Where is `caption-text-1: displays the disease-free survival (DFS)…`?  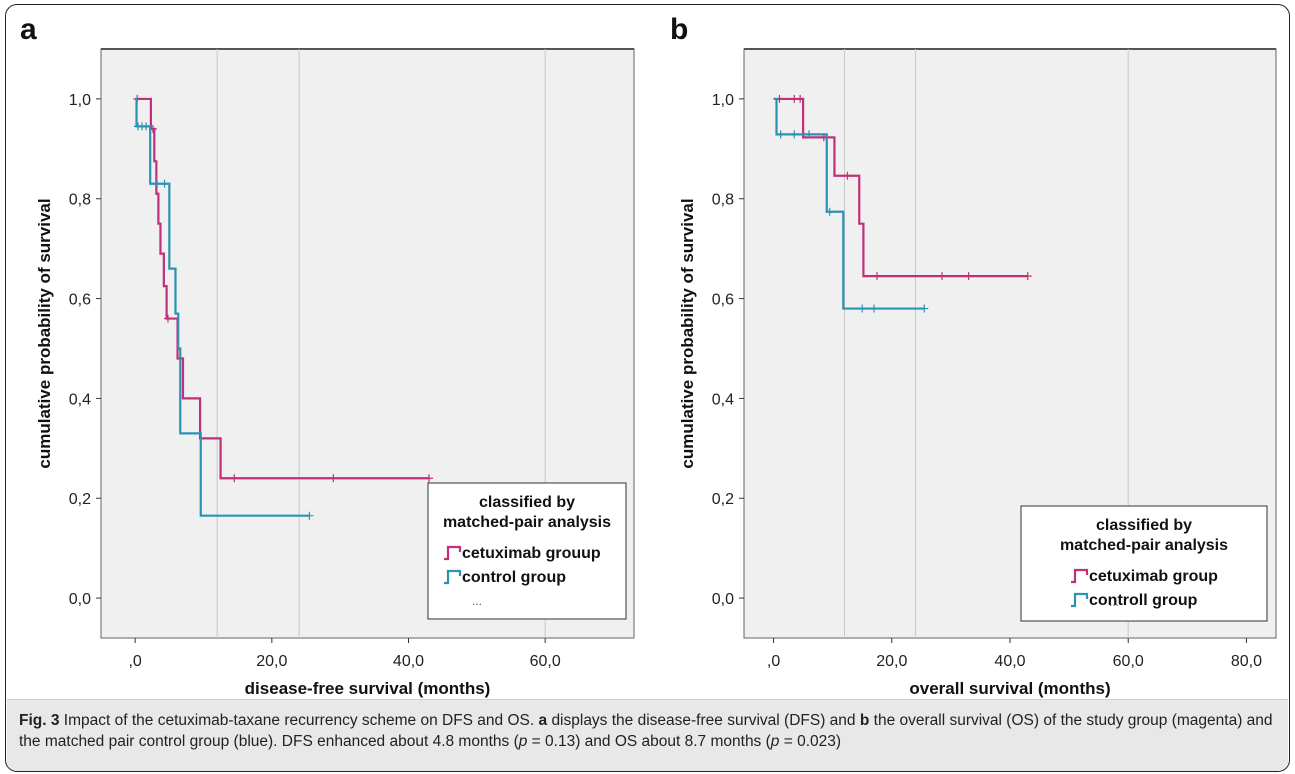 caption-text-1: displays the disease-free survival (DFS)… is located at coordinates (703, 720).